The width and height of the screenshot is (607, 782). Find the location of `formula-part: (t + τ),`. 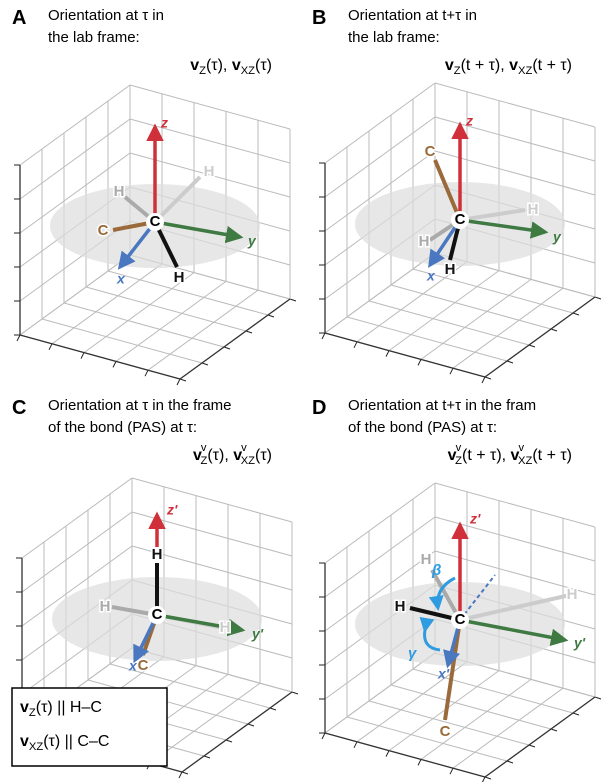

formula-part: (t + τ), is located at coordinates (485, 65).